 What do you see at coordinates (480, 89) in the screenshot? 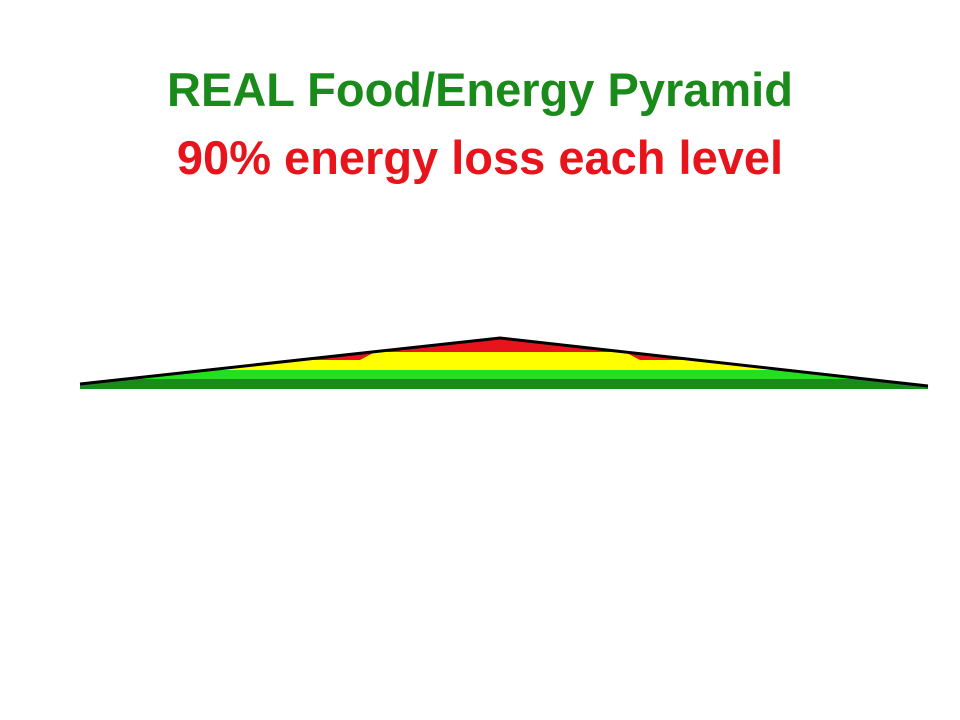
I see `title: REAL Food/Energy Pyramid` at bounding box center [480, 89].